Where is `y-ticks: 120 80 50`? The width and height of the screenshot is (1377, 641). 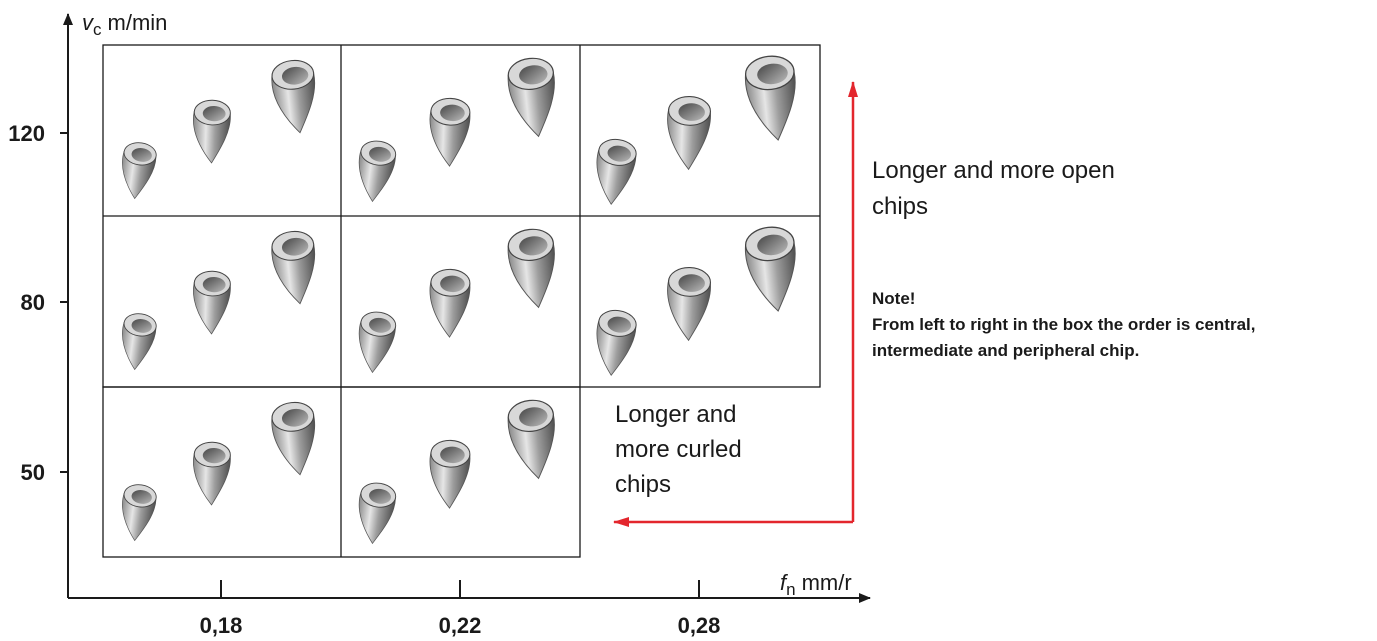
y-ticks: 120 80 50 is located at coordinates (38, 303).